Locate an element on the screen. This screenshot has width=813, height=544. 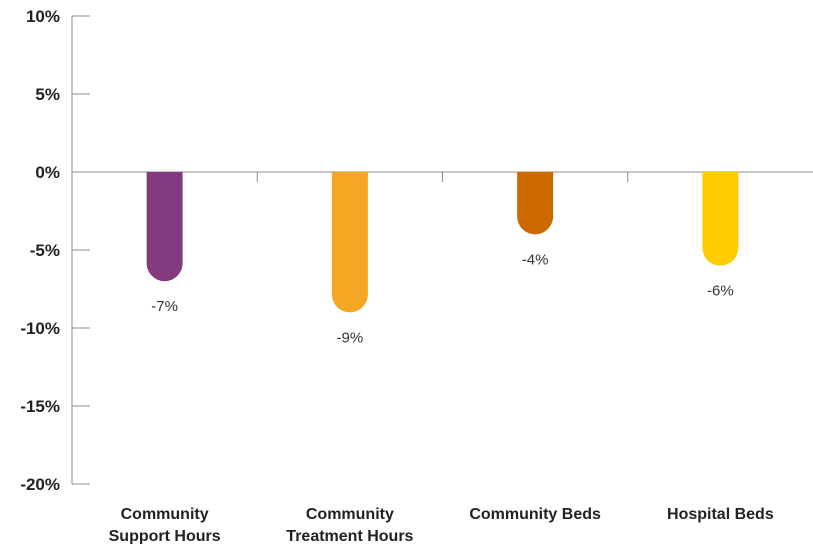
data-label: -6% is located at coordinates (720, 291).